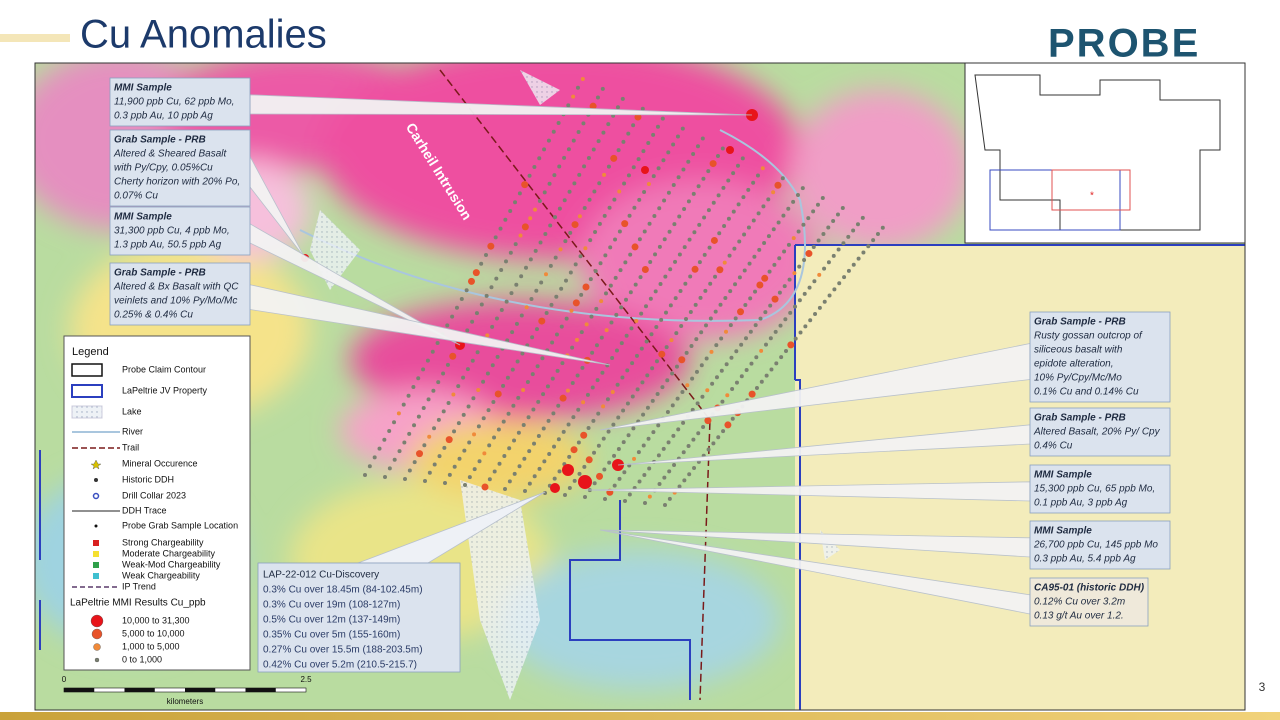 Image resolution: width=1280 pixels, height=720 pixels. I want to click on footer-bar, so click(640, 716).